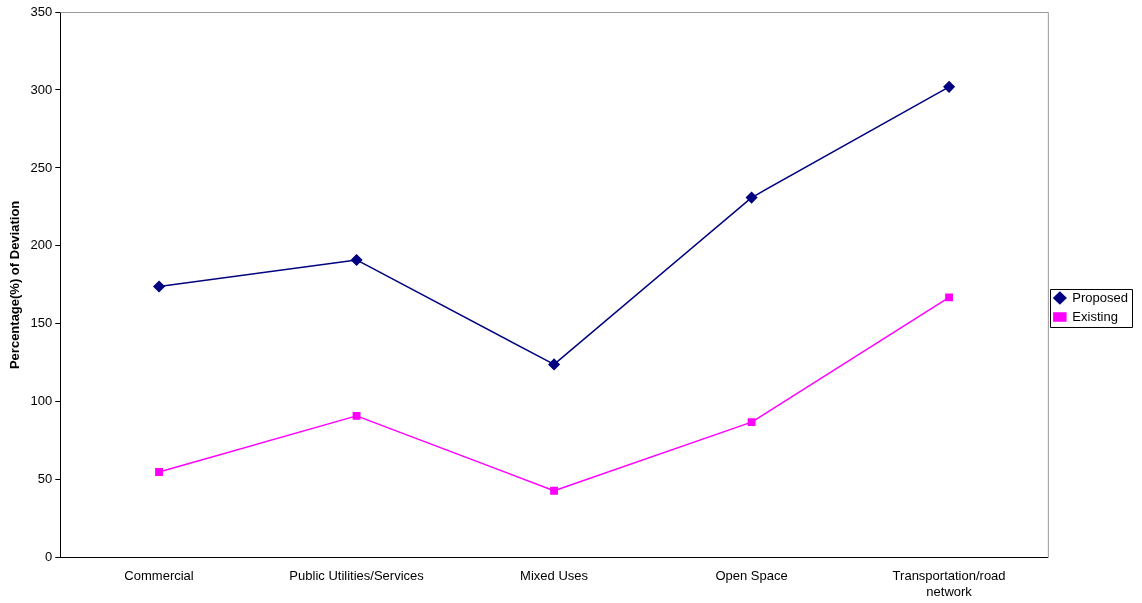 Image resolution: width=1142 pixels, height=603 pixels. I want to click on y-tick-label: 50, so click(45, 479).